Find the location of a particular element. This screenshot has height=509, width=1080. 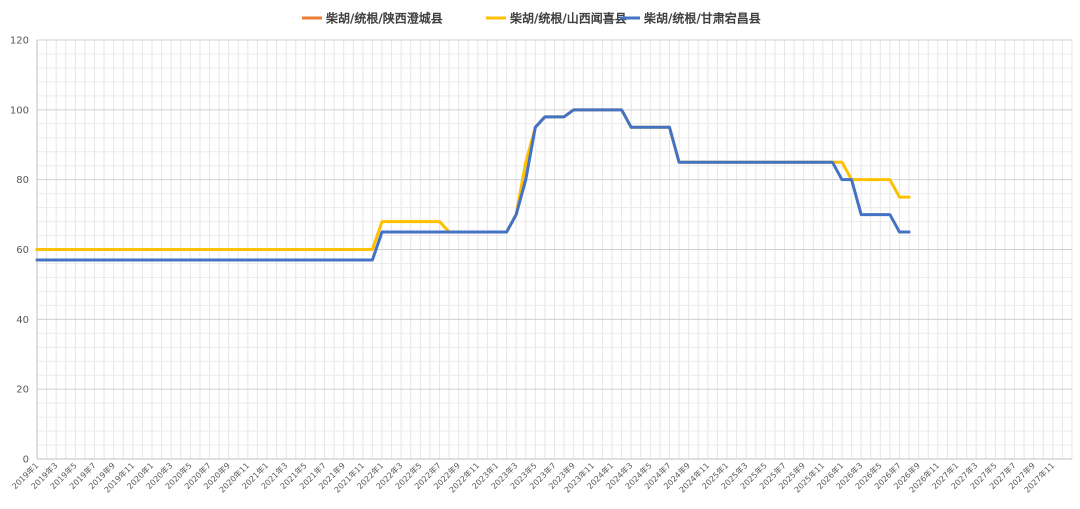

legend-item-1: 柴胡/统根/陕西澄城县 is located at coordinates (372, 18).